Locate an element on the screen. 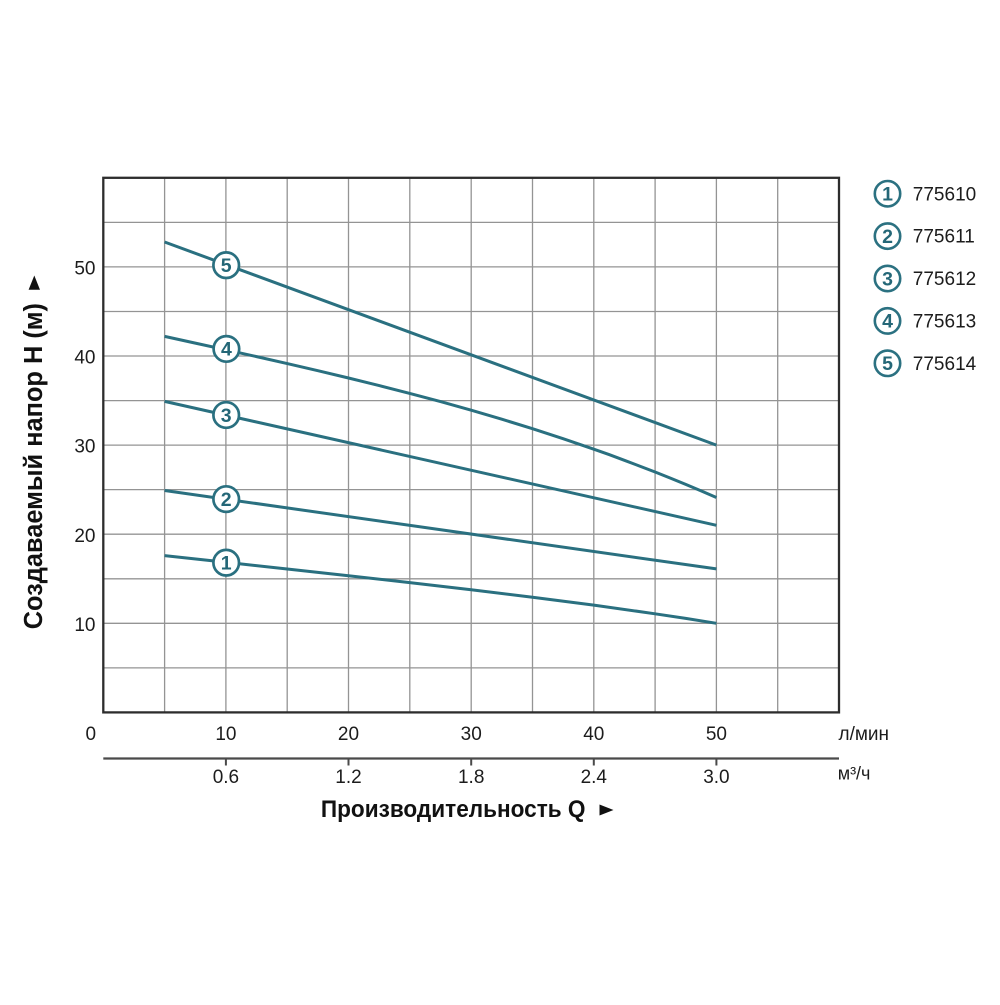 The width and height of the screenshot is (1000, 1005). svg-text: 775613 is located at coordinates (944, 322).